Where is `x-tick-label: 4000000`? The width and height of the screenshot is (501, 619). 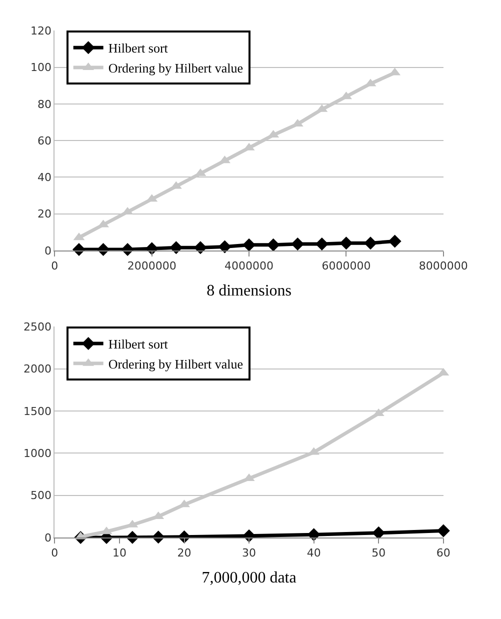 x-tick-label: 4000000 is located at coordinates (249, 266).